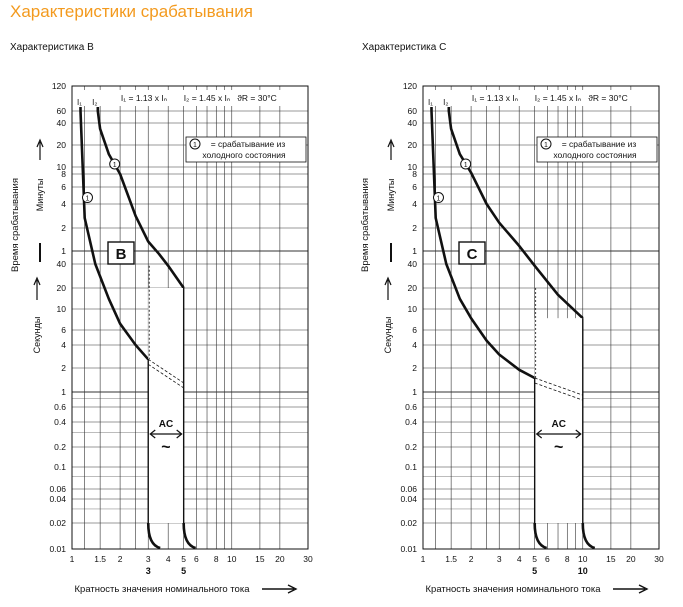 The width and height of the screenshot is (683, 607). What do you see at coordinates (583, 559) in the screenshot?
I see `x-tick-label: 10` at bounding box center [583, 559].